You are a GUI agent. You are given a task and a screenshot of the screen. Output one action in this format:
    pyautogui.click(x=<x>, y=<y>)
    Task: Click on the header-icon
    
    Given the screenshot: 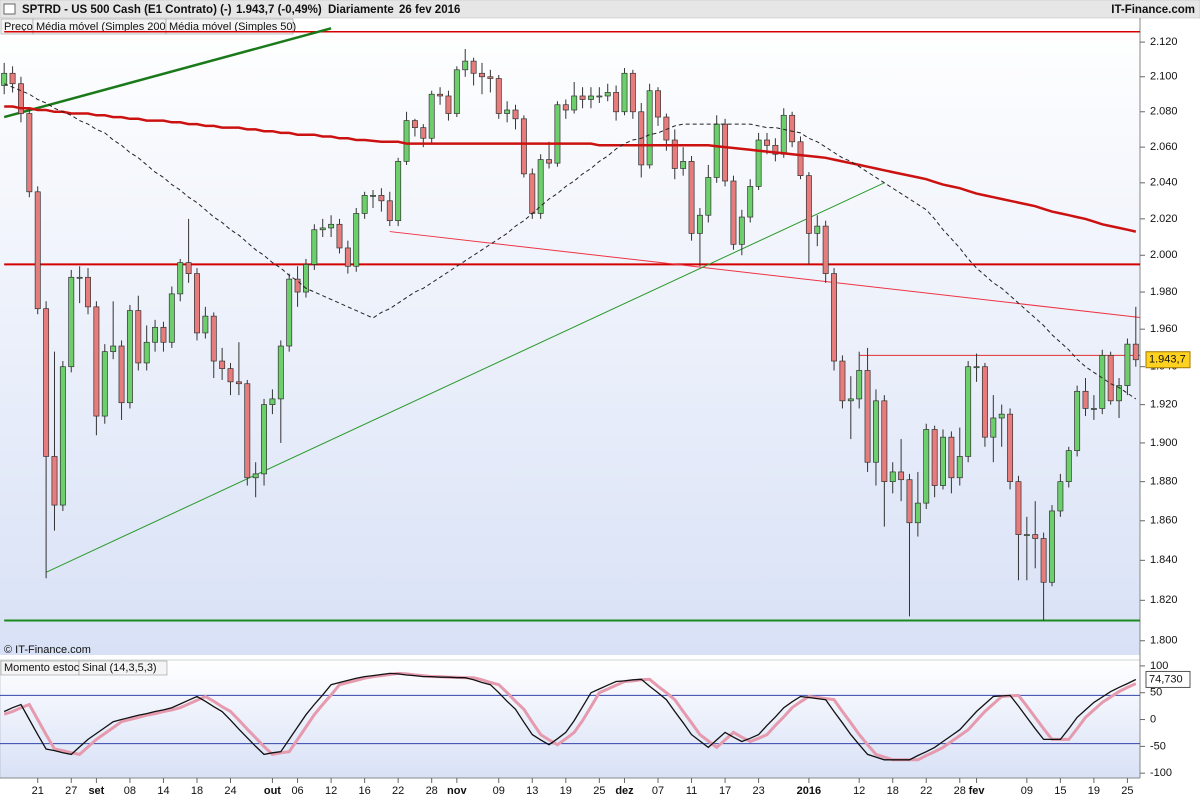 What is the action you would take?
    pyautogui.click(x=9, y=9)
    